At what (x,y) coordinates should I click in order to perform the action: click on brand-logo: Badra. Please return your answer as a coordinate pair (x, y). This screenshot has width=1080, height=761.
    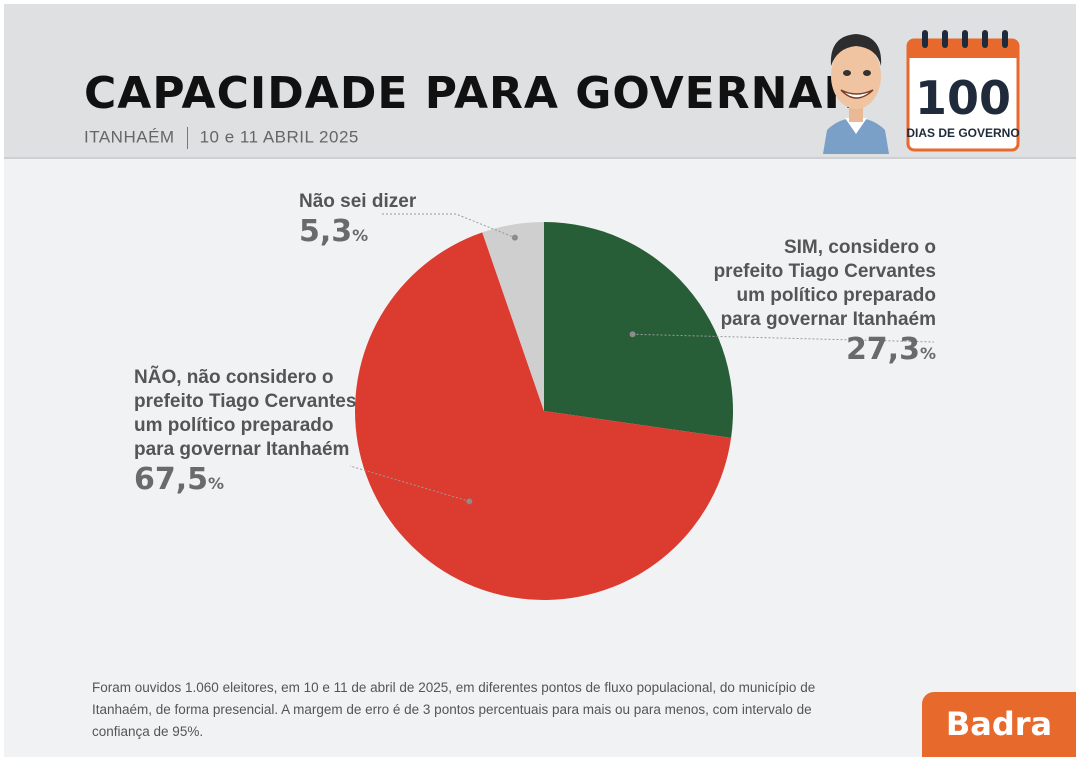
    Looking at the image, I should click on (999, 724).